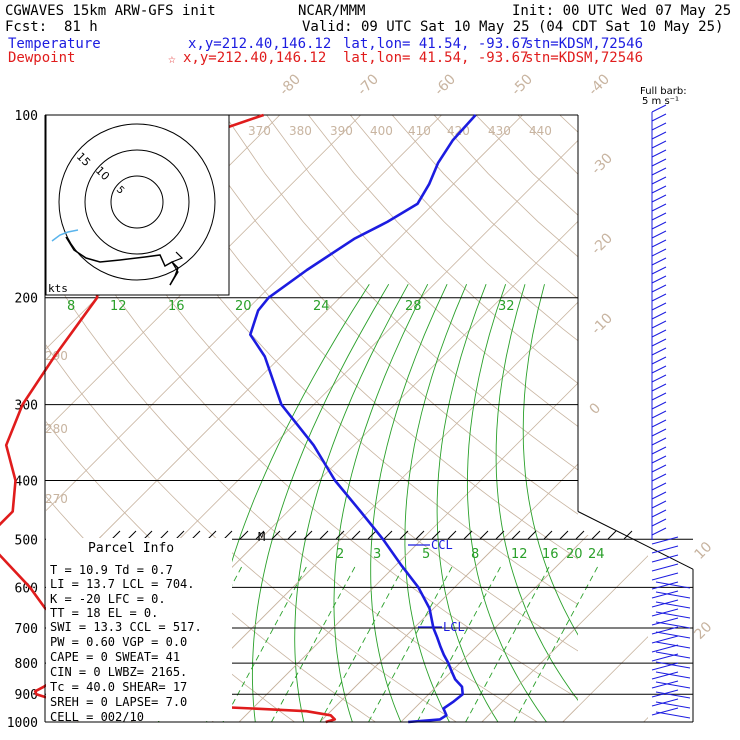 The height and width of the screenshot is (740, 740). What do you see at coordinates (261, 537) in the screenshot?
I see `m-label: M` at bounding box center [261, 537].